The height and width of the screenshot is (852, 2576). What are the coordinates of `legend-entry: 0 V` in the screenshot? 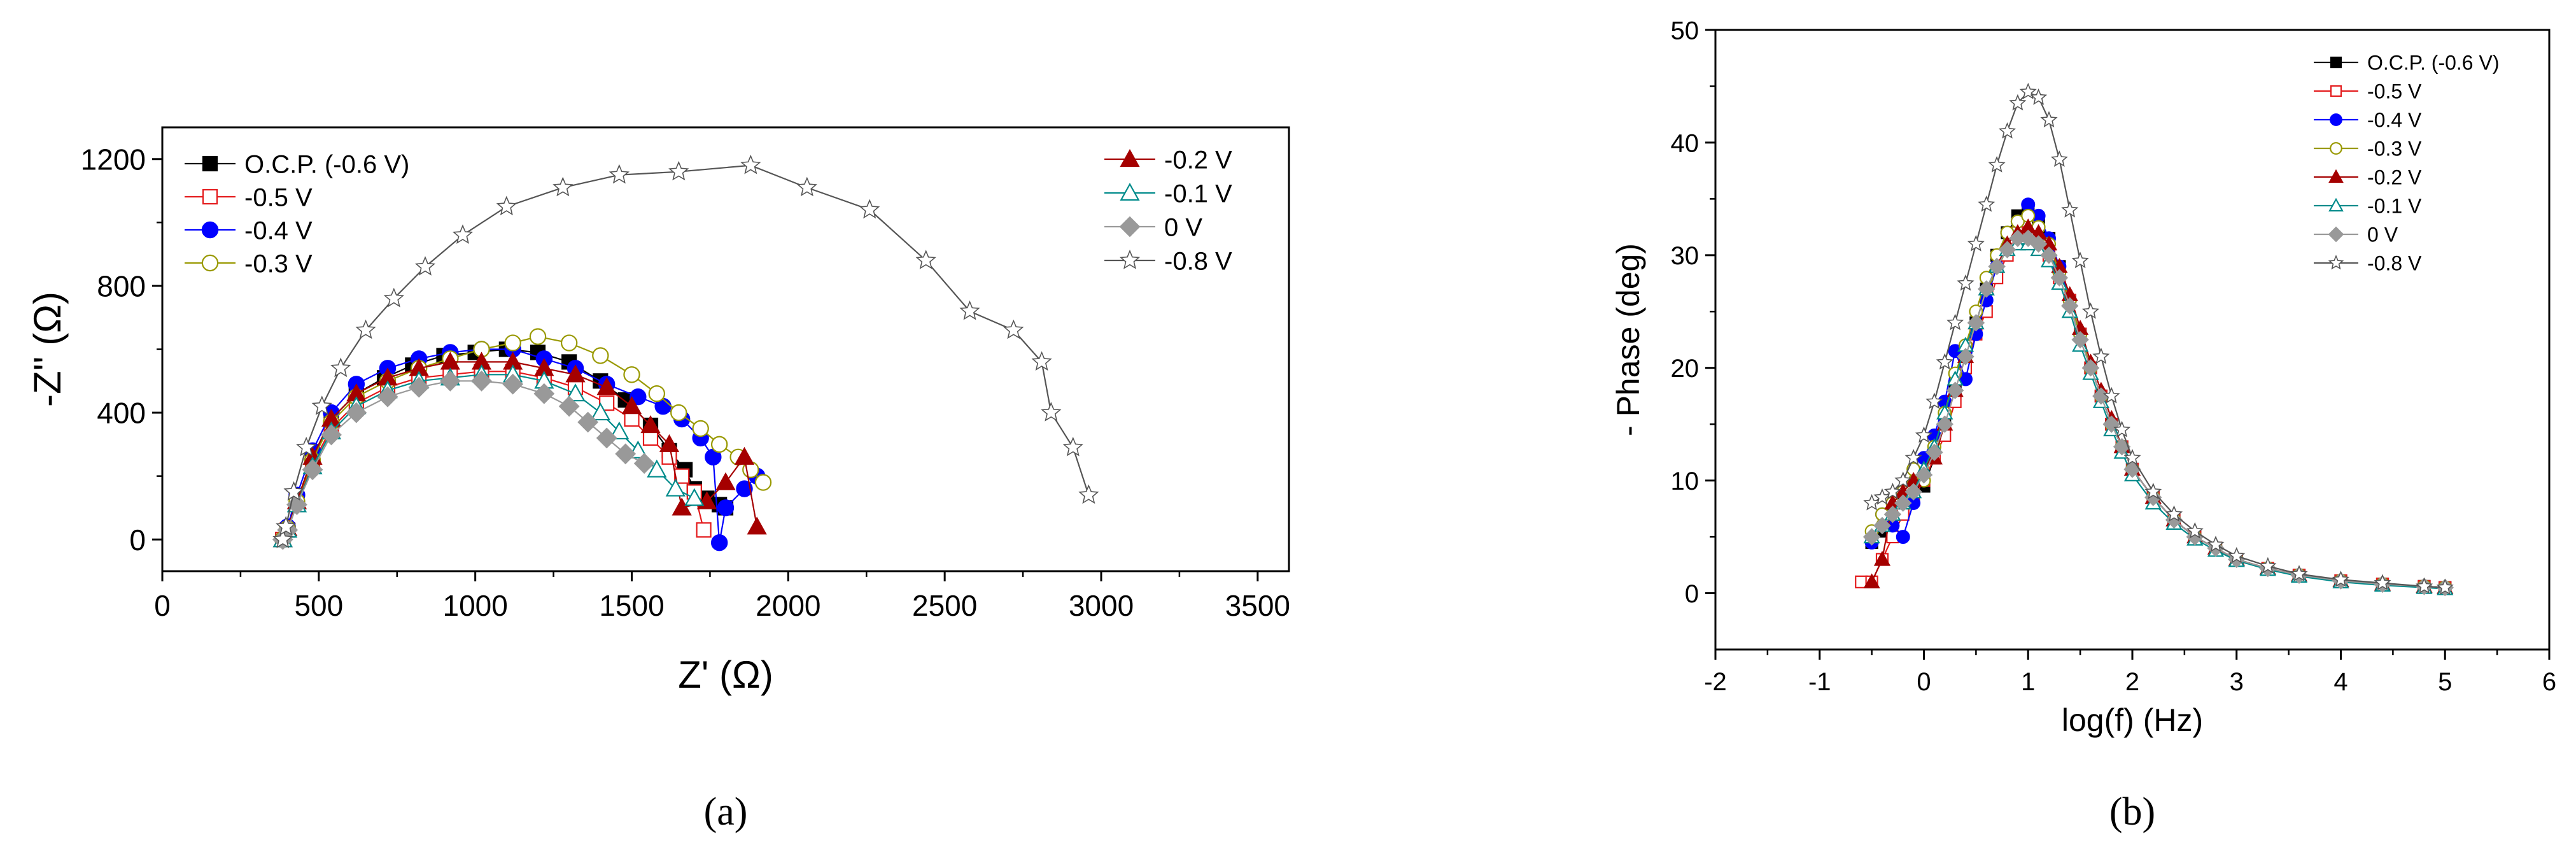 It's located at (2356, 235).